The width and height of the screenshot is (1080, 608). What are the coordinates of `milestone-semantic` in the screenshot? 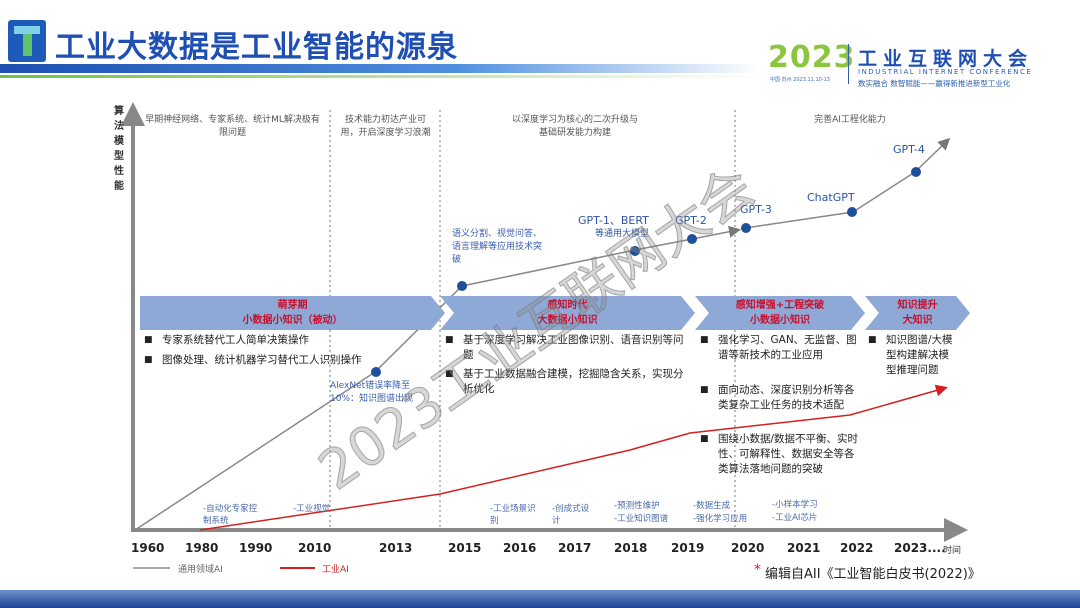 It's located at (462, 286).